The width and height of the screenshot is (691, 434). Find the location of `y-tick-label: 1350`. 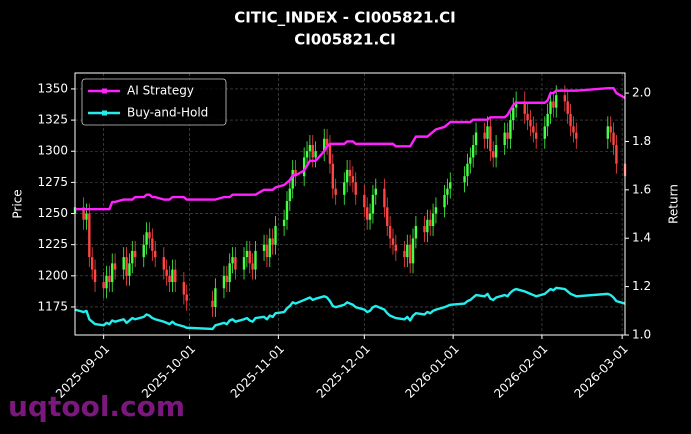

y-tick-label: 1350 is located at coordinates (52, 88).